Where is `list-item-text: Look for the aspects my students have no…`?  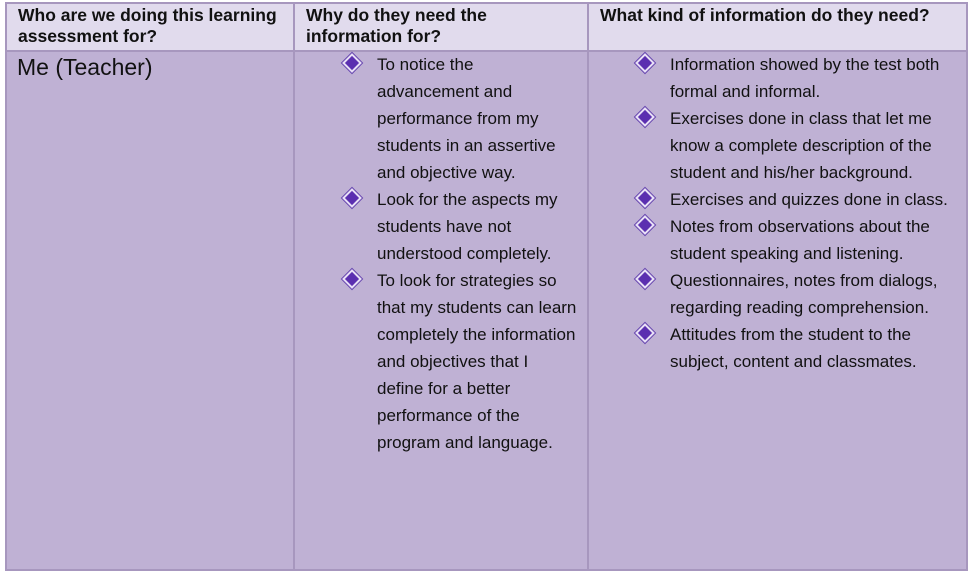 list-item-text: Look for the aspects my students have no… is located at coordinates (467, 226).